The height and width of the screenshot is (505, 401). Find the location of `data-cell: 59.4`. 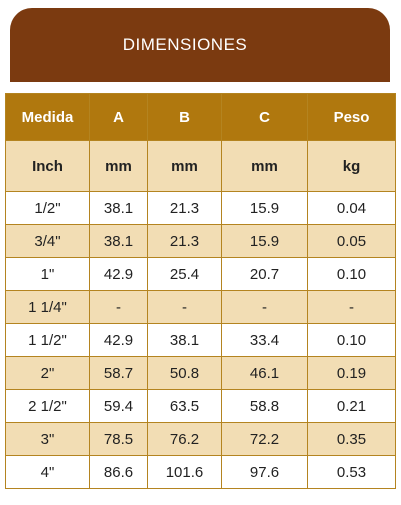

data-cell: 59.4 is located at coordinates (118, 406).